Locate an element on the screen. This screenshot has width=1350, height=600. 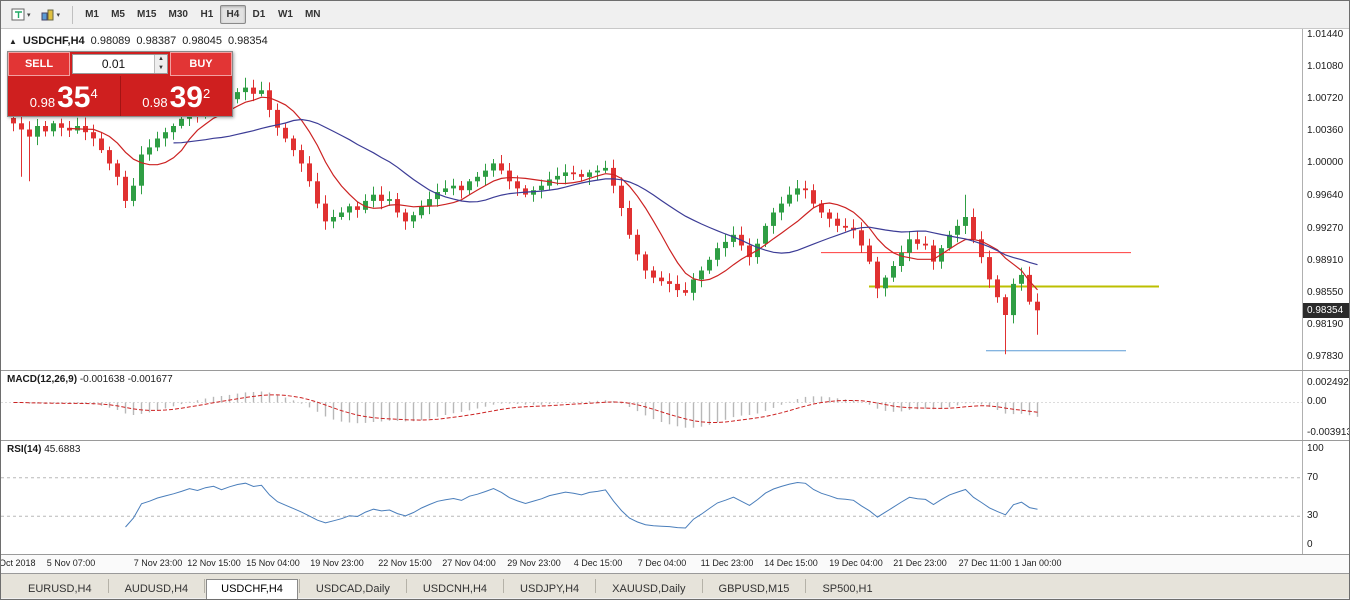
sell-price: 0.98 35 4 is located at coordinates (64, 96).